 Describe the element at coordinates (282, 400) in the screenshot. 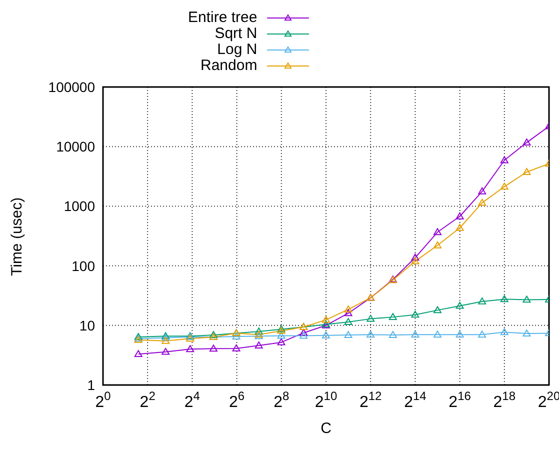

I see `x-tick-label: 2$^{8}$` at that location.